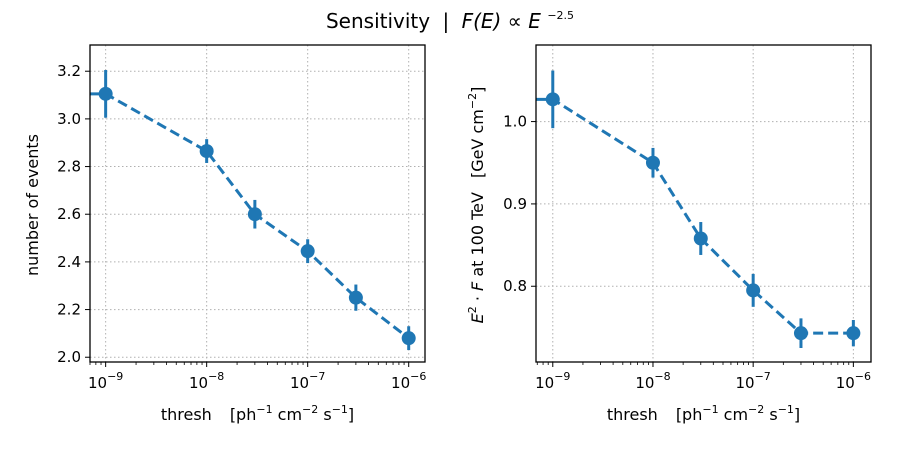 The width and height of the screenshot is (900, 450). I want to click on y-tick-label: 2.0, so click(69, 357).